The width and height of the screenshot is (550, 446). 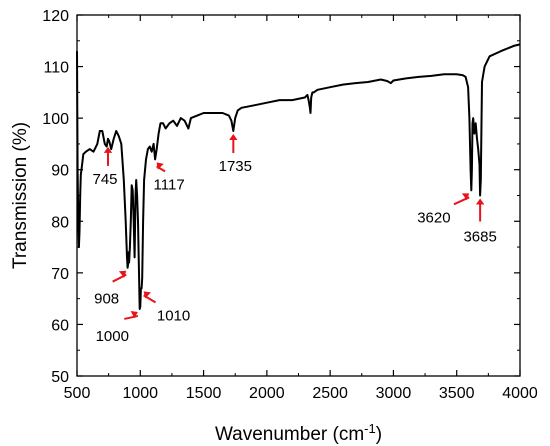 What do you see at coordinates (60, 377) in the screenshot?
I see `y-tick-label: 50` at bounding box center [60, 377].